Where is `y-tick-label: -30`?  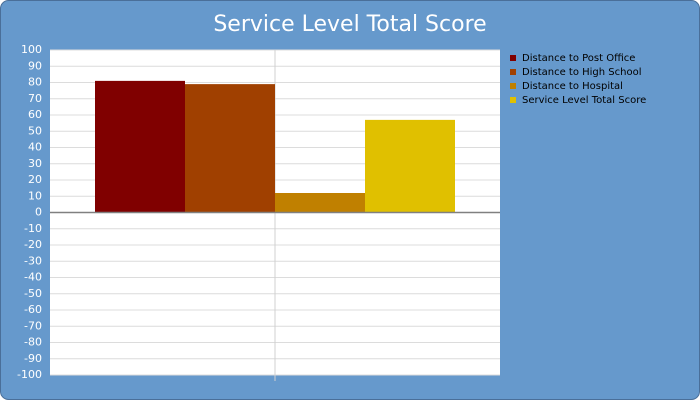 y-tick-label: -30 is located at coordinates (33, 260).